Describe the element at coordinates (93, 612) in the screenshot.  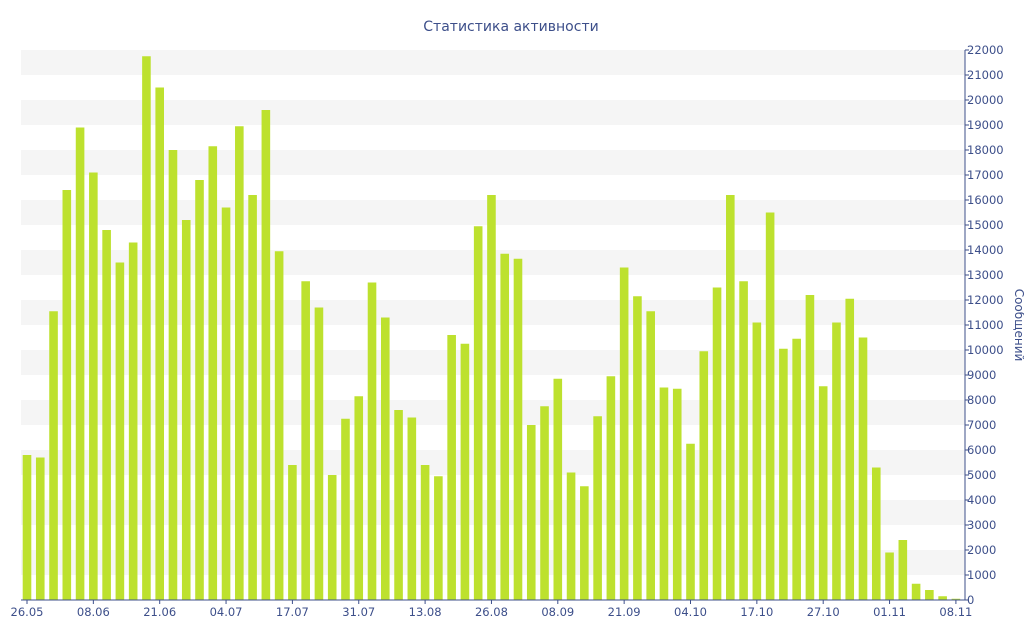
I see `x-tick-label: 08.06` at that location.